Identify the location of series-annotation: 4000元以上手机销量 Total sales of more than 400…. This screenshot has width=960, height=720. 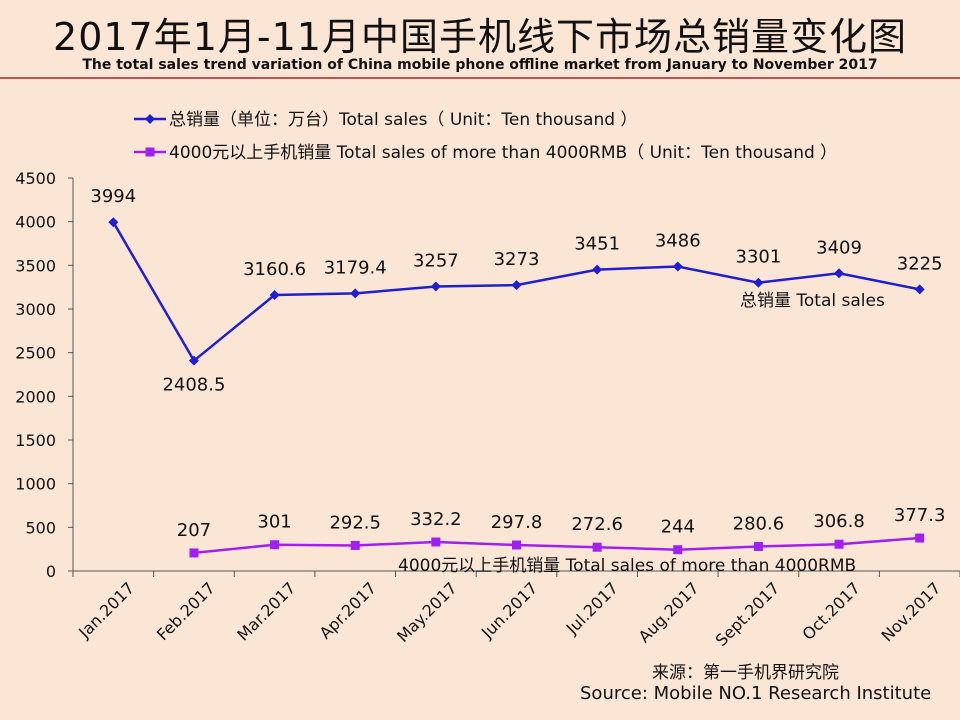
(627, 566).